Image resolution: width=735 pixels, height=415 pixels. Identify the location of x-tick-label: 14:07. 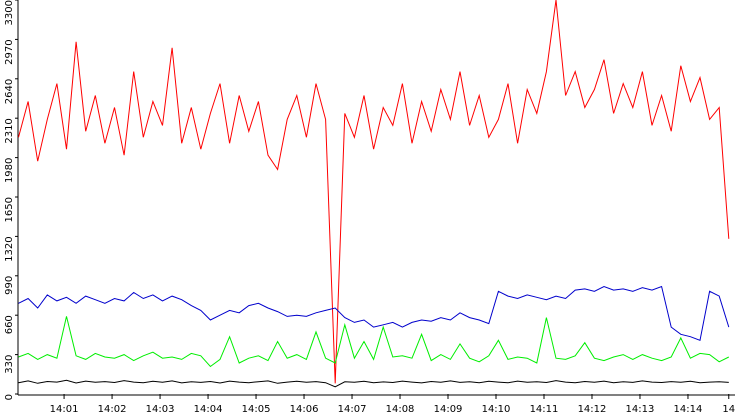
(352, 409).